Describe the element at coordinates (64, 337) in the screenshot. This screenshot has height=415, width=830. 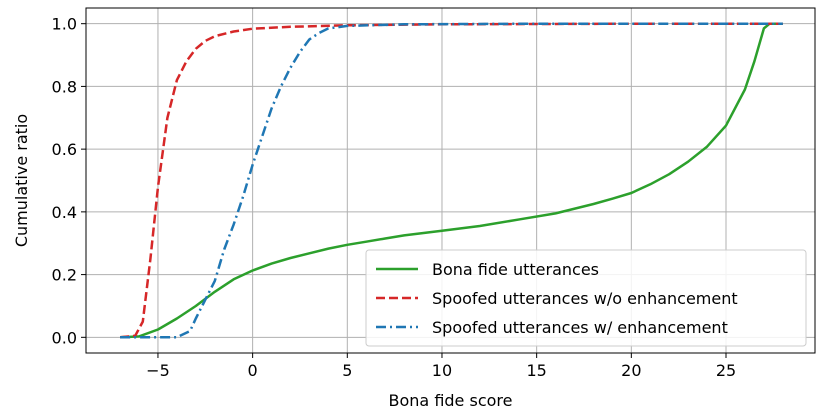
I see `y-tick-label: 0.0` at that location.